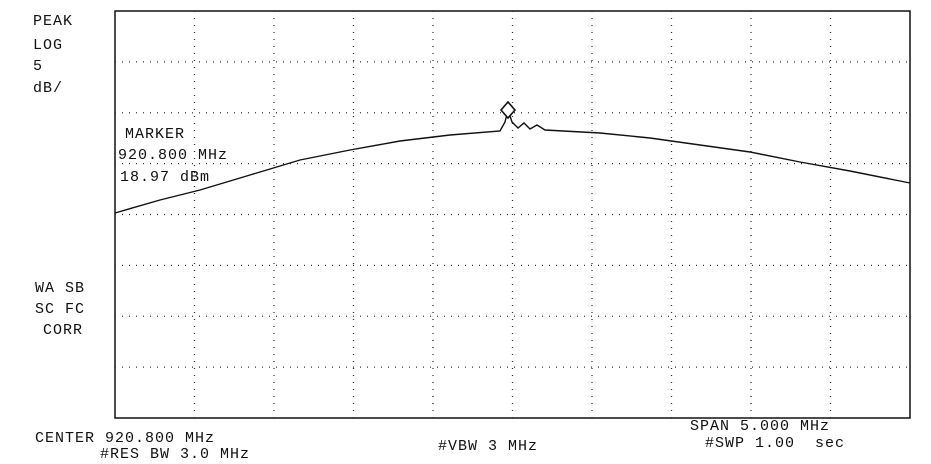 The image size is (931, 464). Describe the element at coordinates (48, 45) in the screenshot. I see `side-label: LOG` at that location.